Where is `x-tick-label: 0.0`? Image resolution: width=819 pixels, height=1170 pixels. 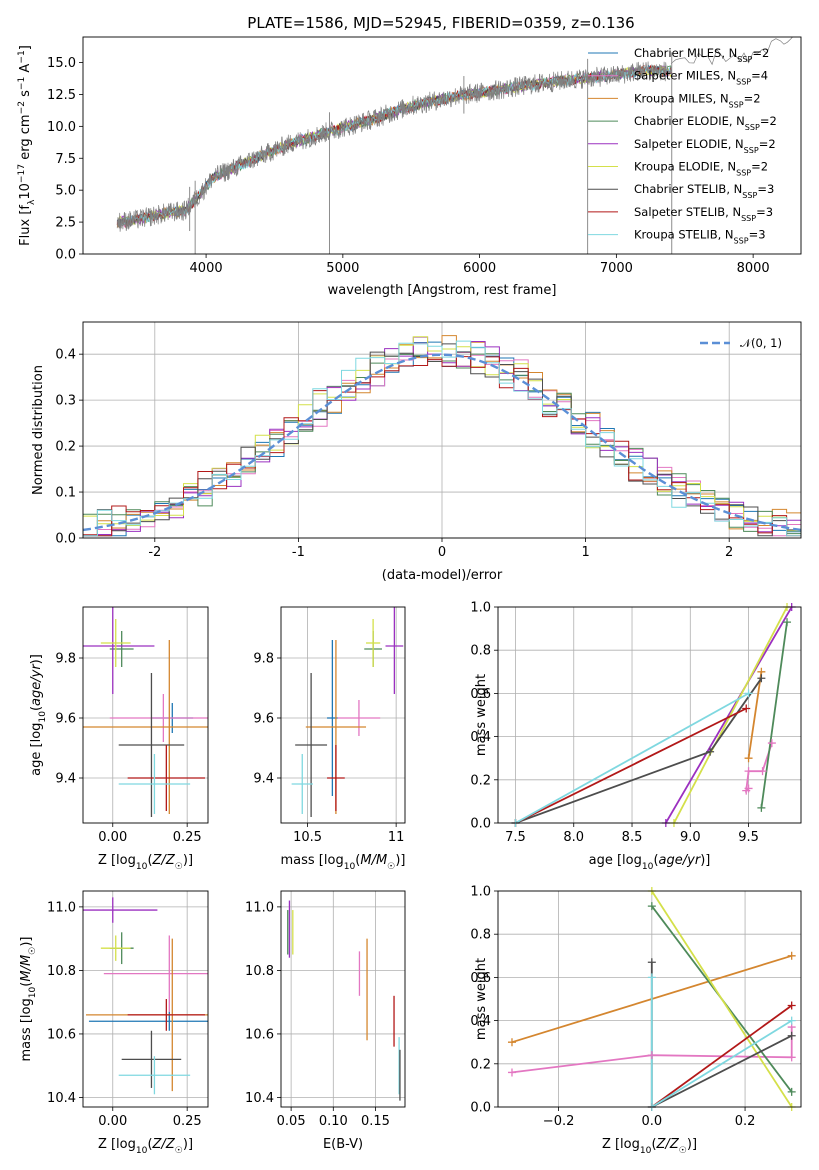 x-tick-label: 0.0 is located at coordinates (651, 1121).